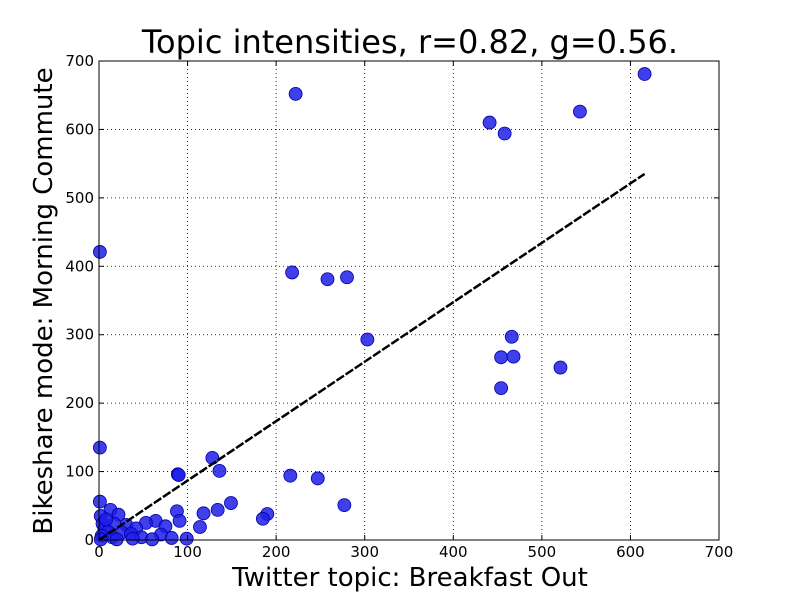 Image resolution: width=800 pixels, height=600 pixels. Describe the element at coordinates (364, 552) in the screenshot. I see `x-tick-label: 300` at that location.